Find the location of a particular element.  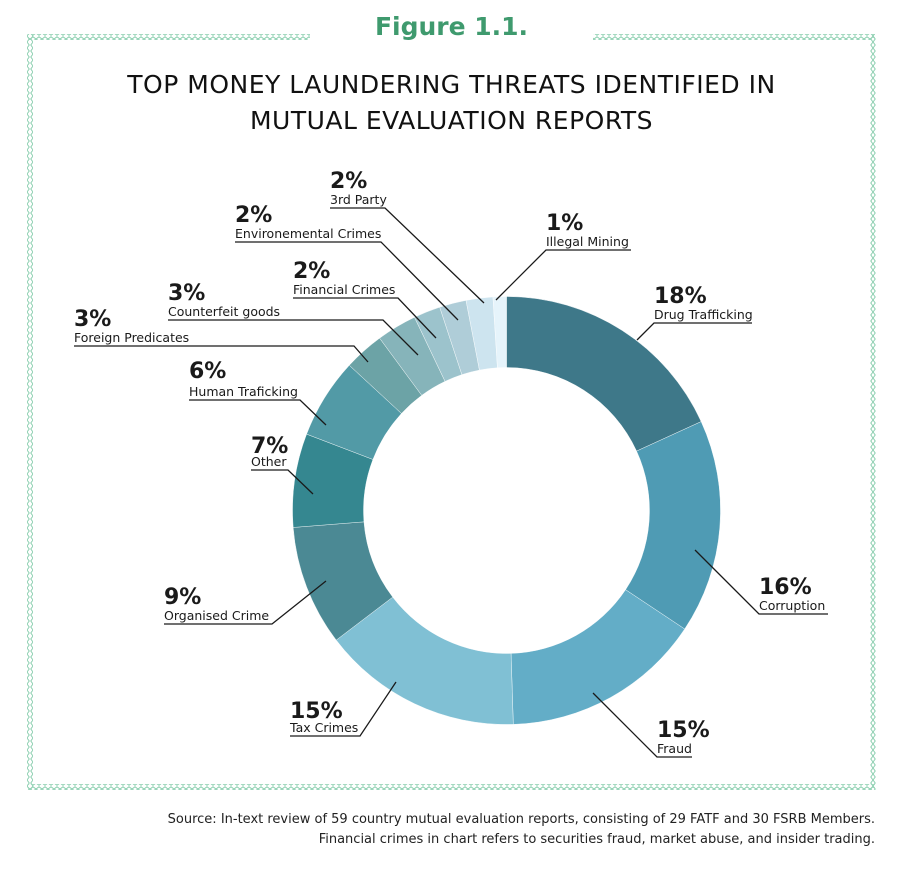

callout-tax-crimes: 15%Tax Crimes is located at coordinates (343, 709).